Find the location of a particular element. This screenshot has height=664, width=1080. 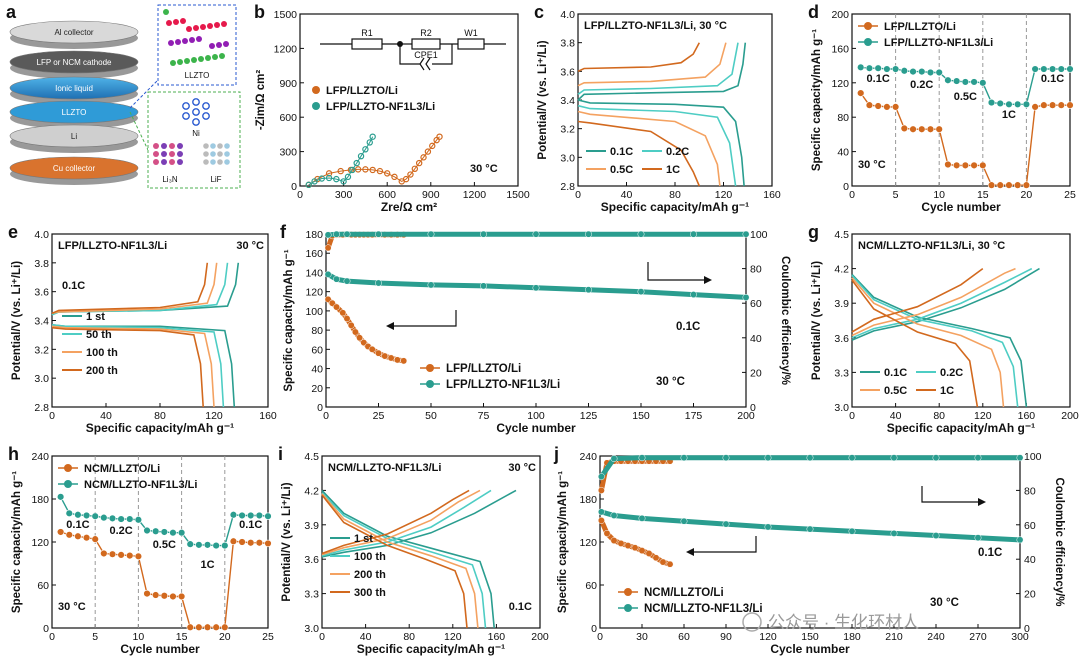

panel-letter: f is located at coordinates (283, 232).